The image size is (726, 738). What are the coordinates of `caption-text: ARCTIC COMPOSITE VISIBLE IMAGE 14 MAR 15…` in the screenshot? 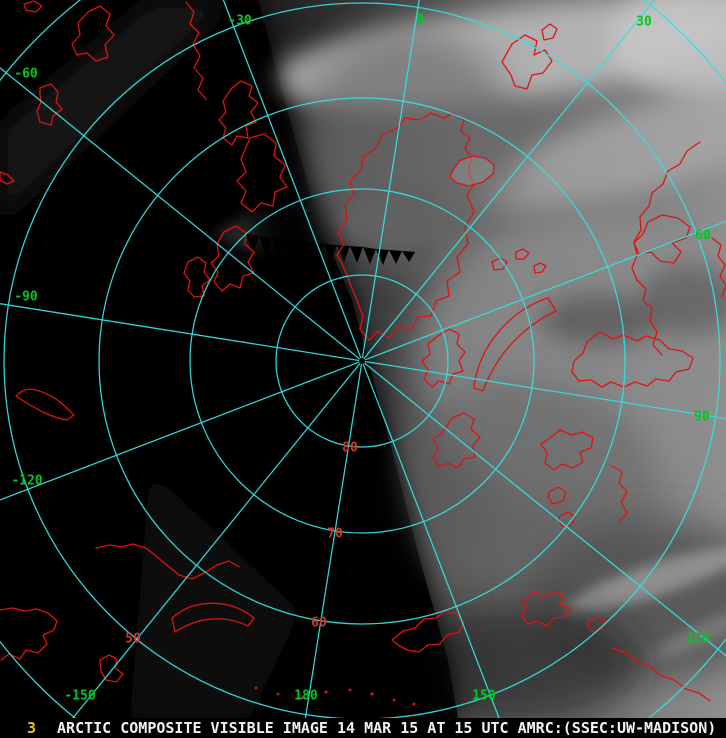 It's located at (387, 728).